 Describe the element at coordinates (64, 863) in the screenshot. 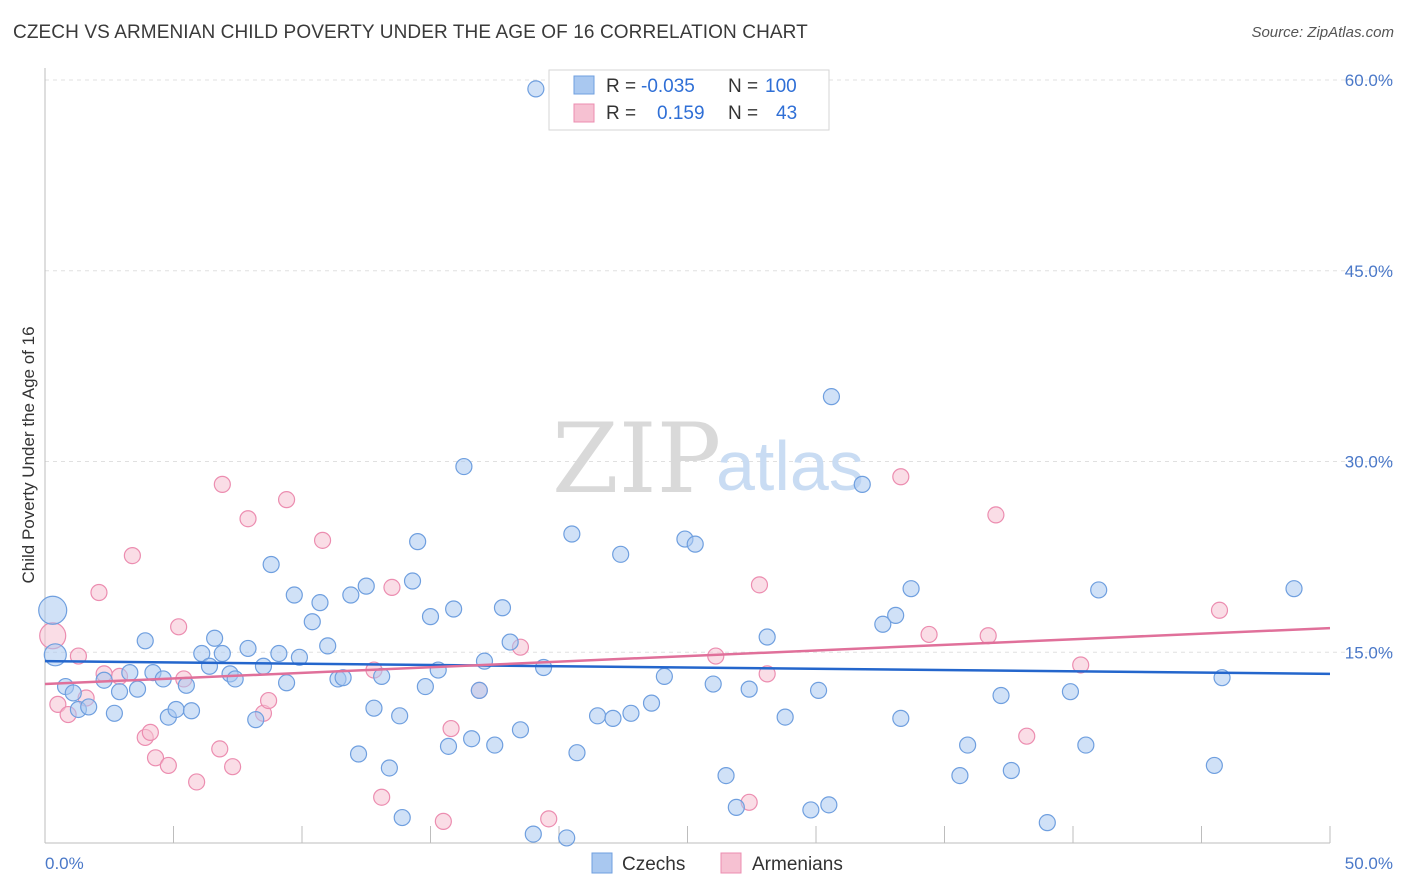

I see `x-tick-label: 0.0%` at that location.